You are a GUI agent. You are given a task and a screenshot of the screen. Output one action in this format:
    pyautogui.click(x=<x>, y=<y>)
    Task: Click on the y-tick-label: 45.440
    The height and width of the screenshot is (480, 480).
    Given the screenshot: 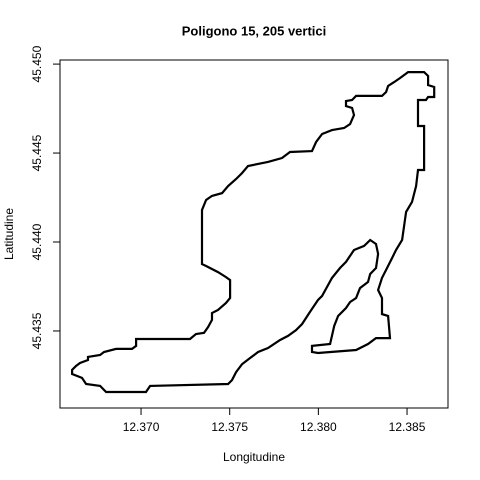 What is the action you would take?
    pyautogui.click(x=37, y=241)
    